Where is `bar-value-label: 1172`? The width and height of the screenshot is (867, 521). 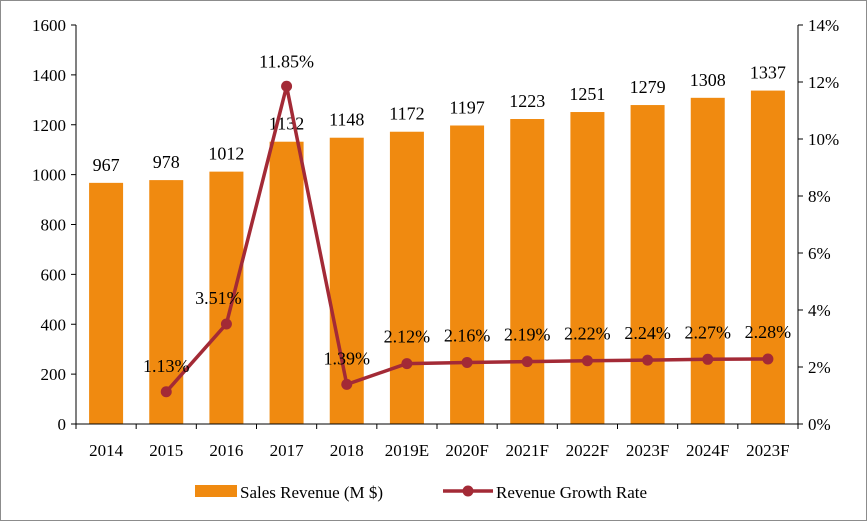 bar-value-label: 1172 is located at coordinates (406, 114).